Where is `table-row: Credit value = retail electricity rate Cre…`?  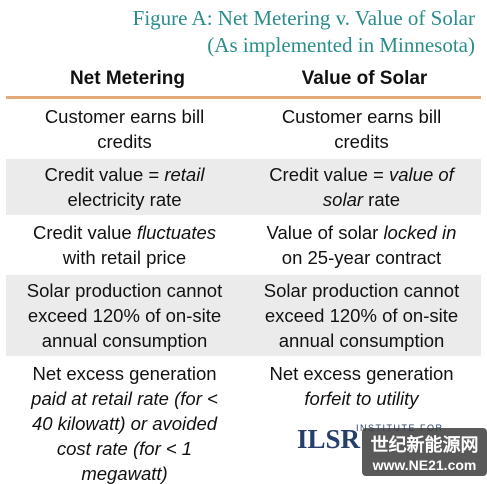
table-row: Credit value = retail electricity rate Cre… is located at coordinates (243, 187).